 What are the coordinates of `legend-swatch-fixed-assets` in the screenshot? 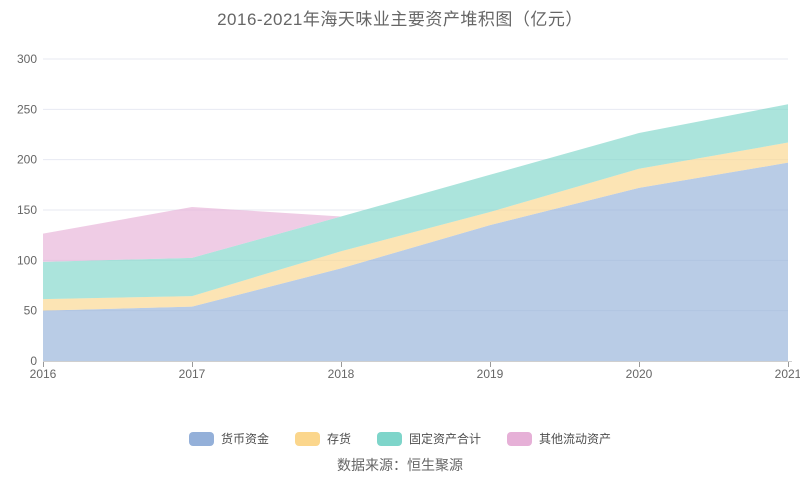 It's located at (389, 438).